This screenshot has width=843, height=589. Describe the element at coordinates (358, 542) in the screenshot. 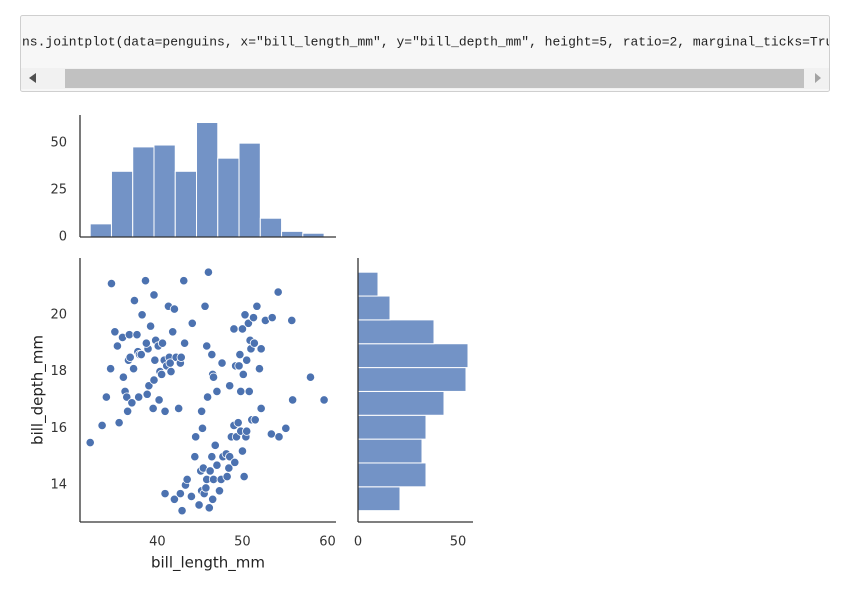

I see `x-tick-label: 0` at that location.